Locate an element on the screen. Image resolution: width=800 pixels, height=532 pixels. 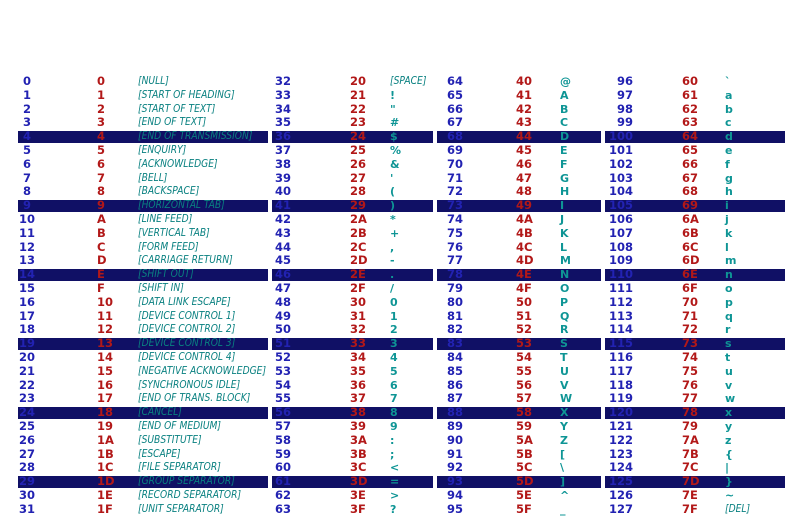
hex-cell: 21 is located at coordinates (358, 94).